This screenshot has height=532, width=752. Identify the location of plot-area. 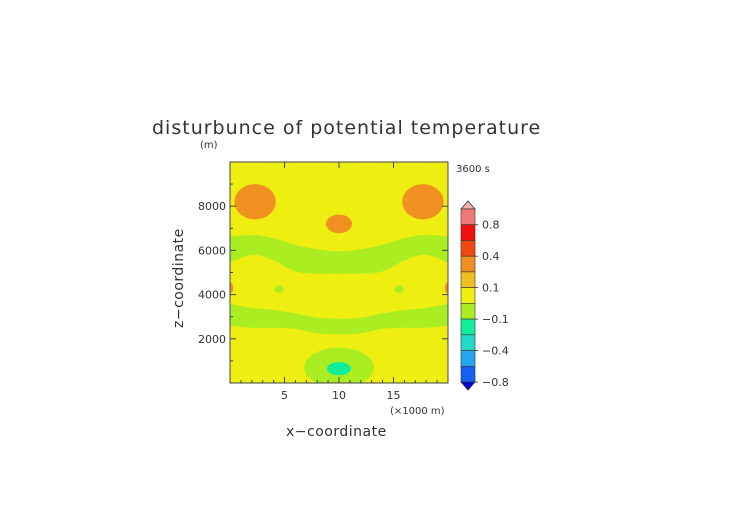
(339, 272).